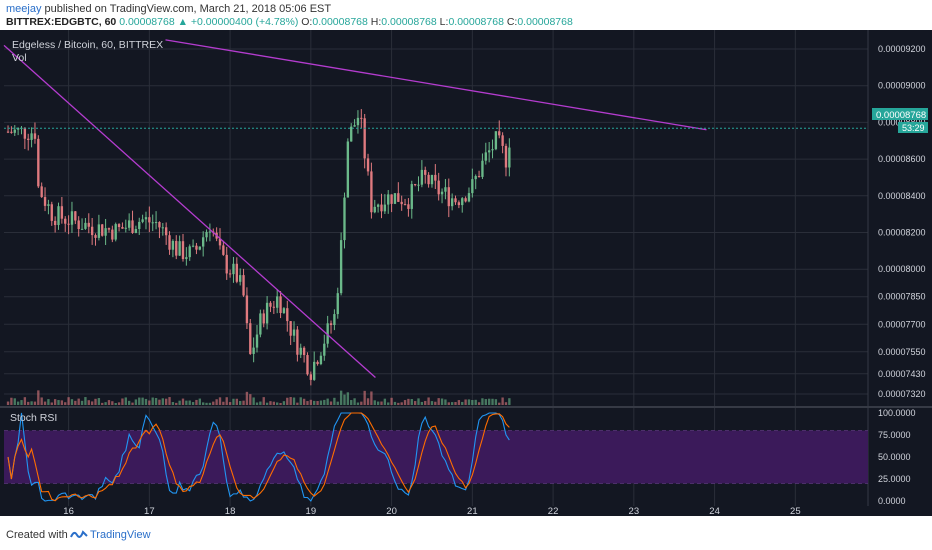  I want to click on rsi-tick-label: 25.0000, so click(894, 479).